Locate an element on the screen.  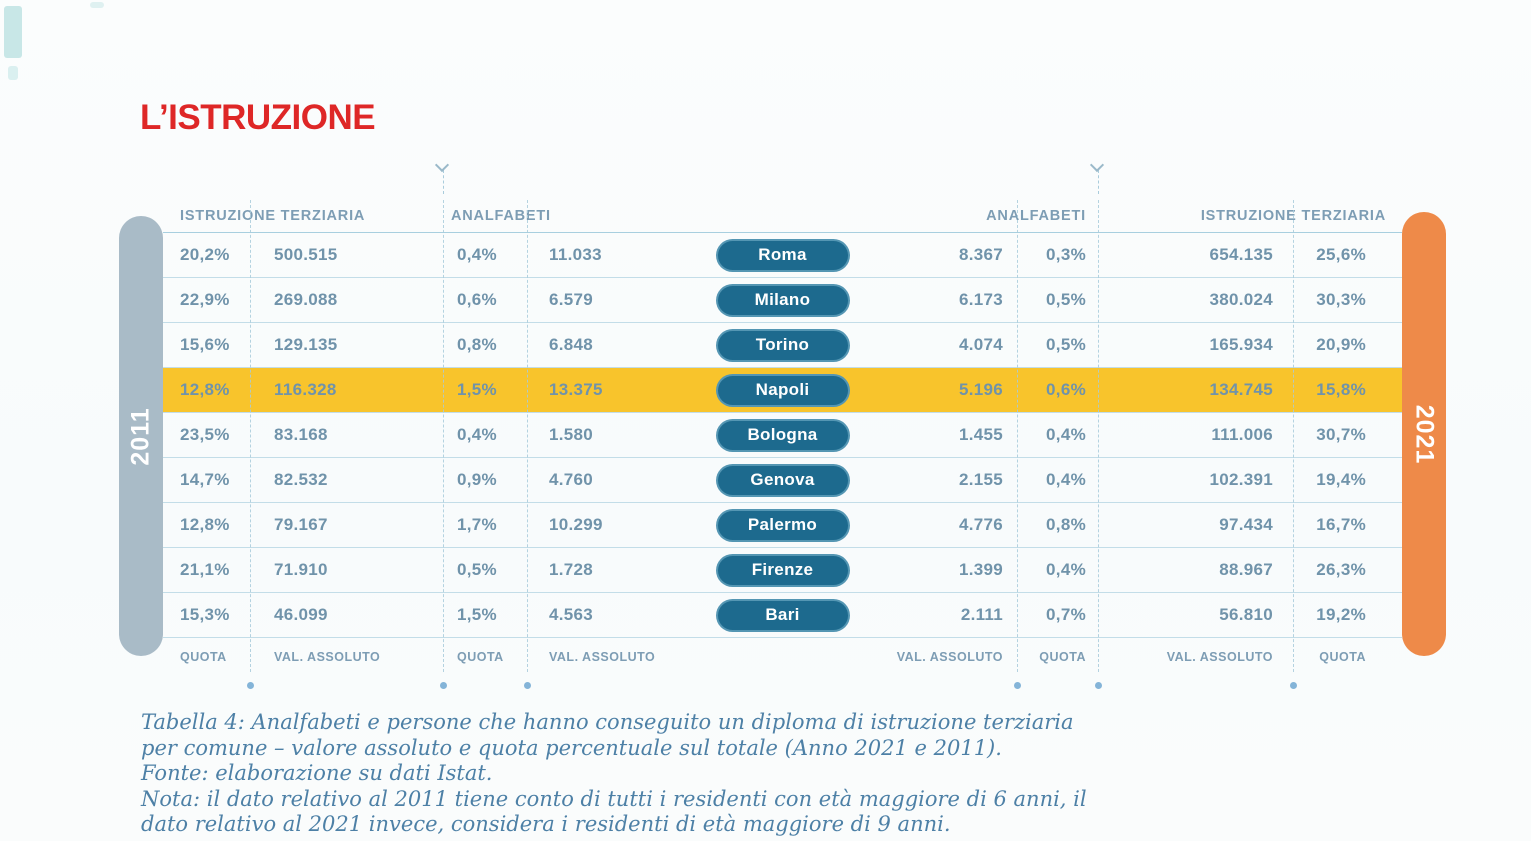
cell-tertiary-quota-2011: 12,8% is located at coordinates (205, 389).